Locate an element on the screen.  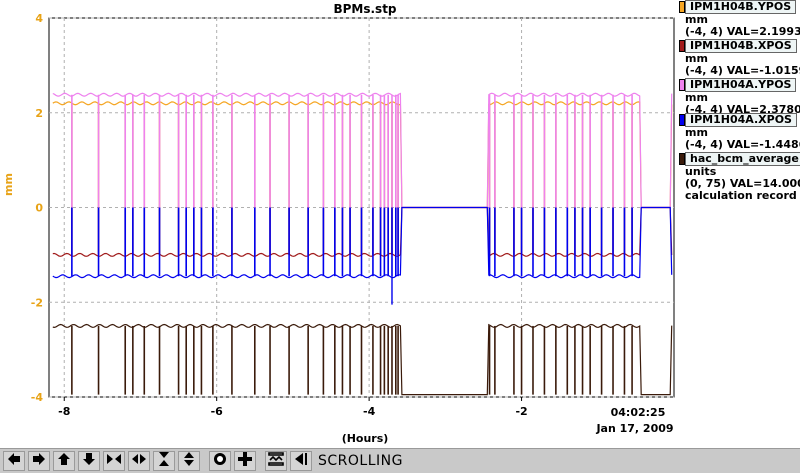
scroll-left-button is located at coordinates (14, 461).